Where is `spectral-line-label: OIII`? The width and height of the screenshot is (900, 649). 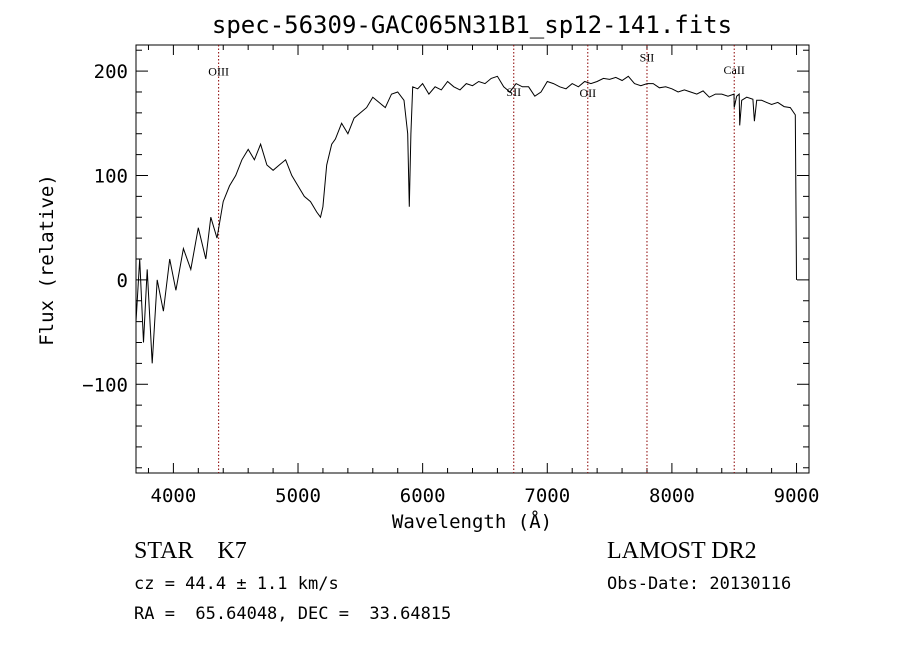
spectral-line-label: OIII is located at coordinates (218, 71).